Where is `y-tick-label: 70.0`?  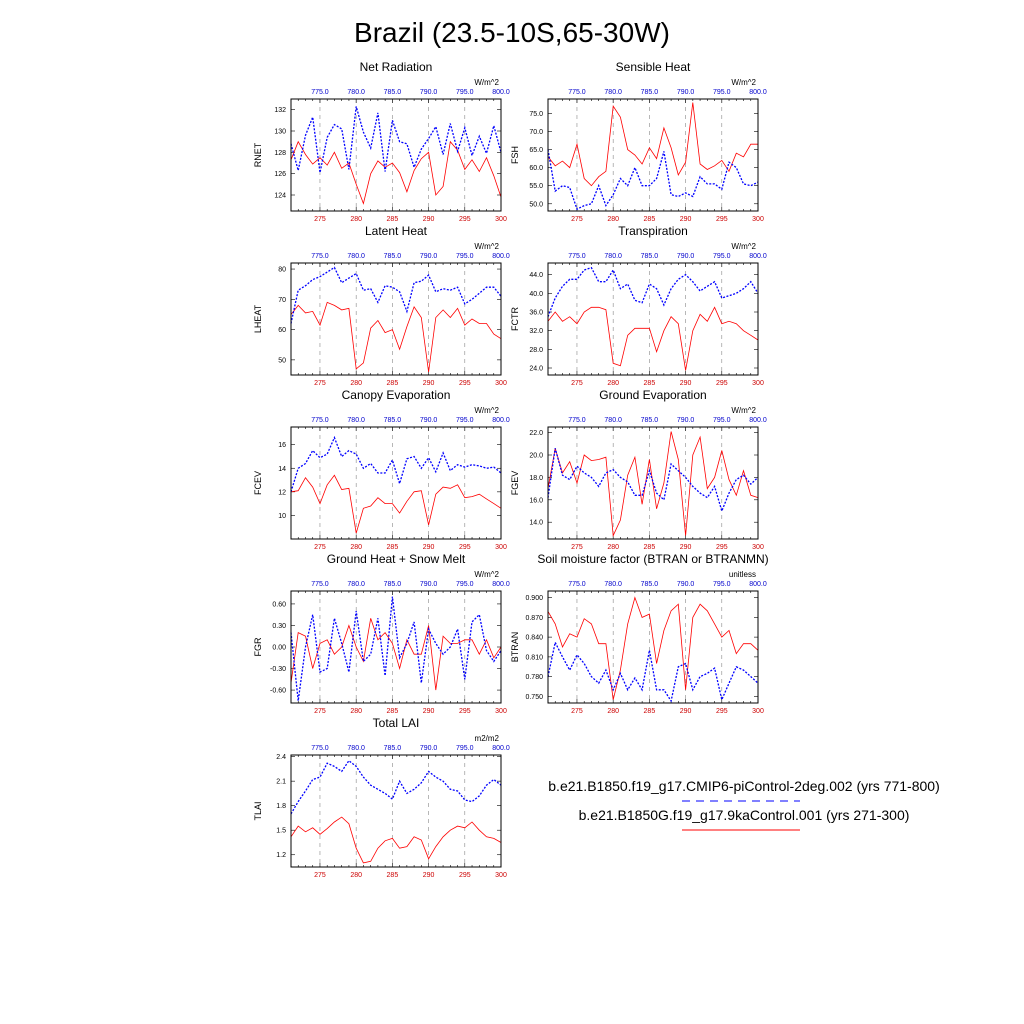 y-tick-label: 70.0 is located at coordinates (536, 132).